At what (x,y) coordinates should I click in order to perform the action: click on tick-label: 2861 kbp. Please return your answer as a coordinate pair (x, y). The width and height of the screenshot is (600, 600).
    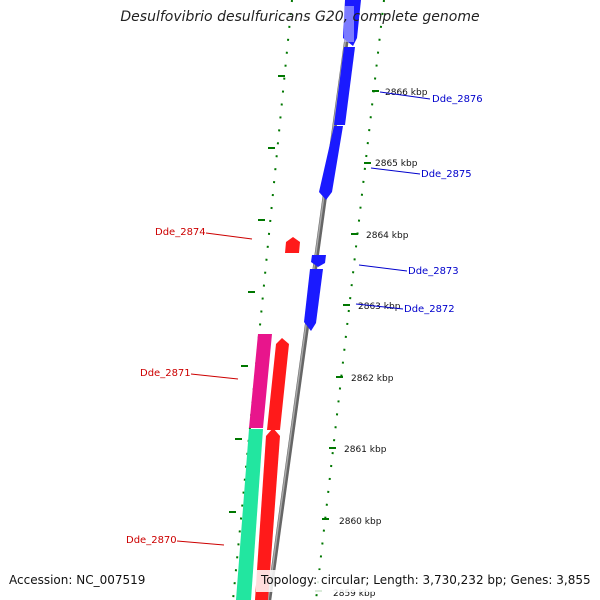
    Looking at the image, I should click on (365, 450).